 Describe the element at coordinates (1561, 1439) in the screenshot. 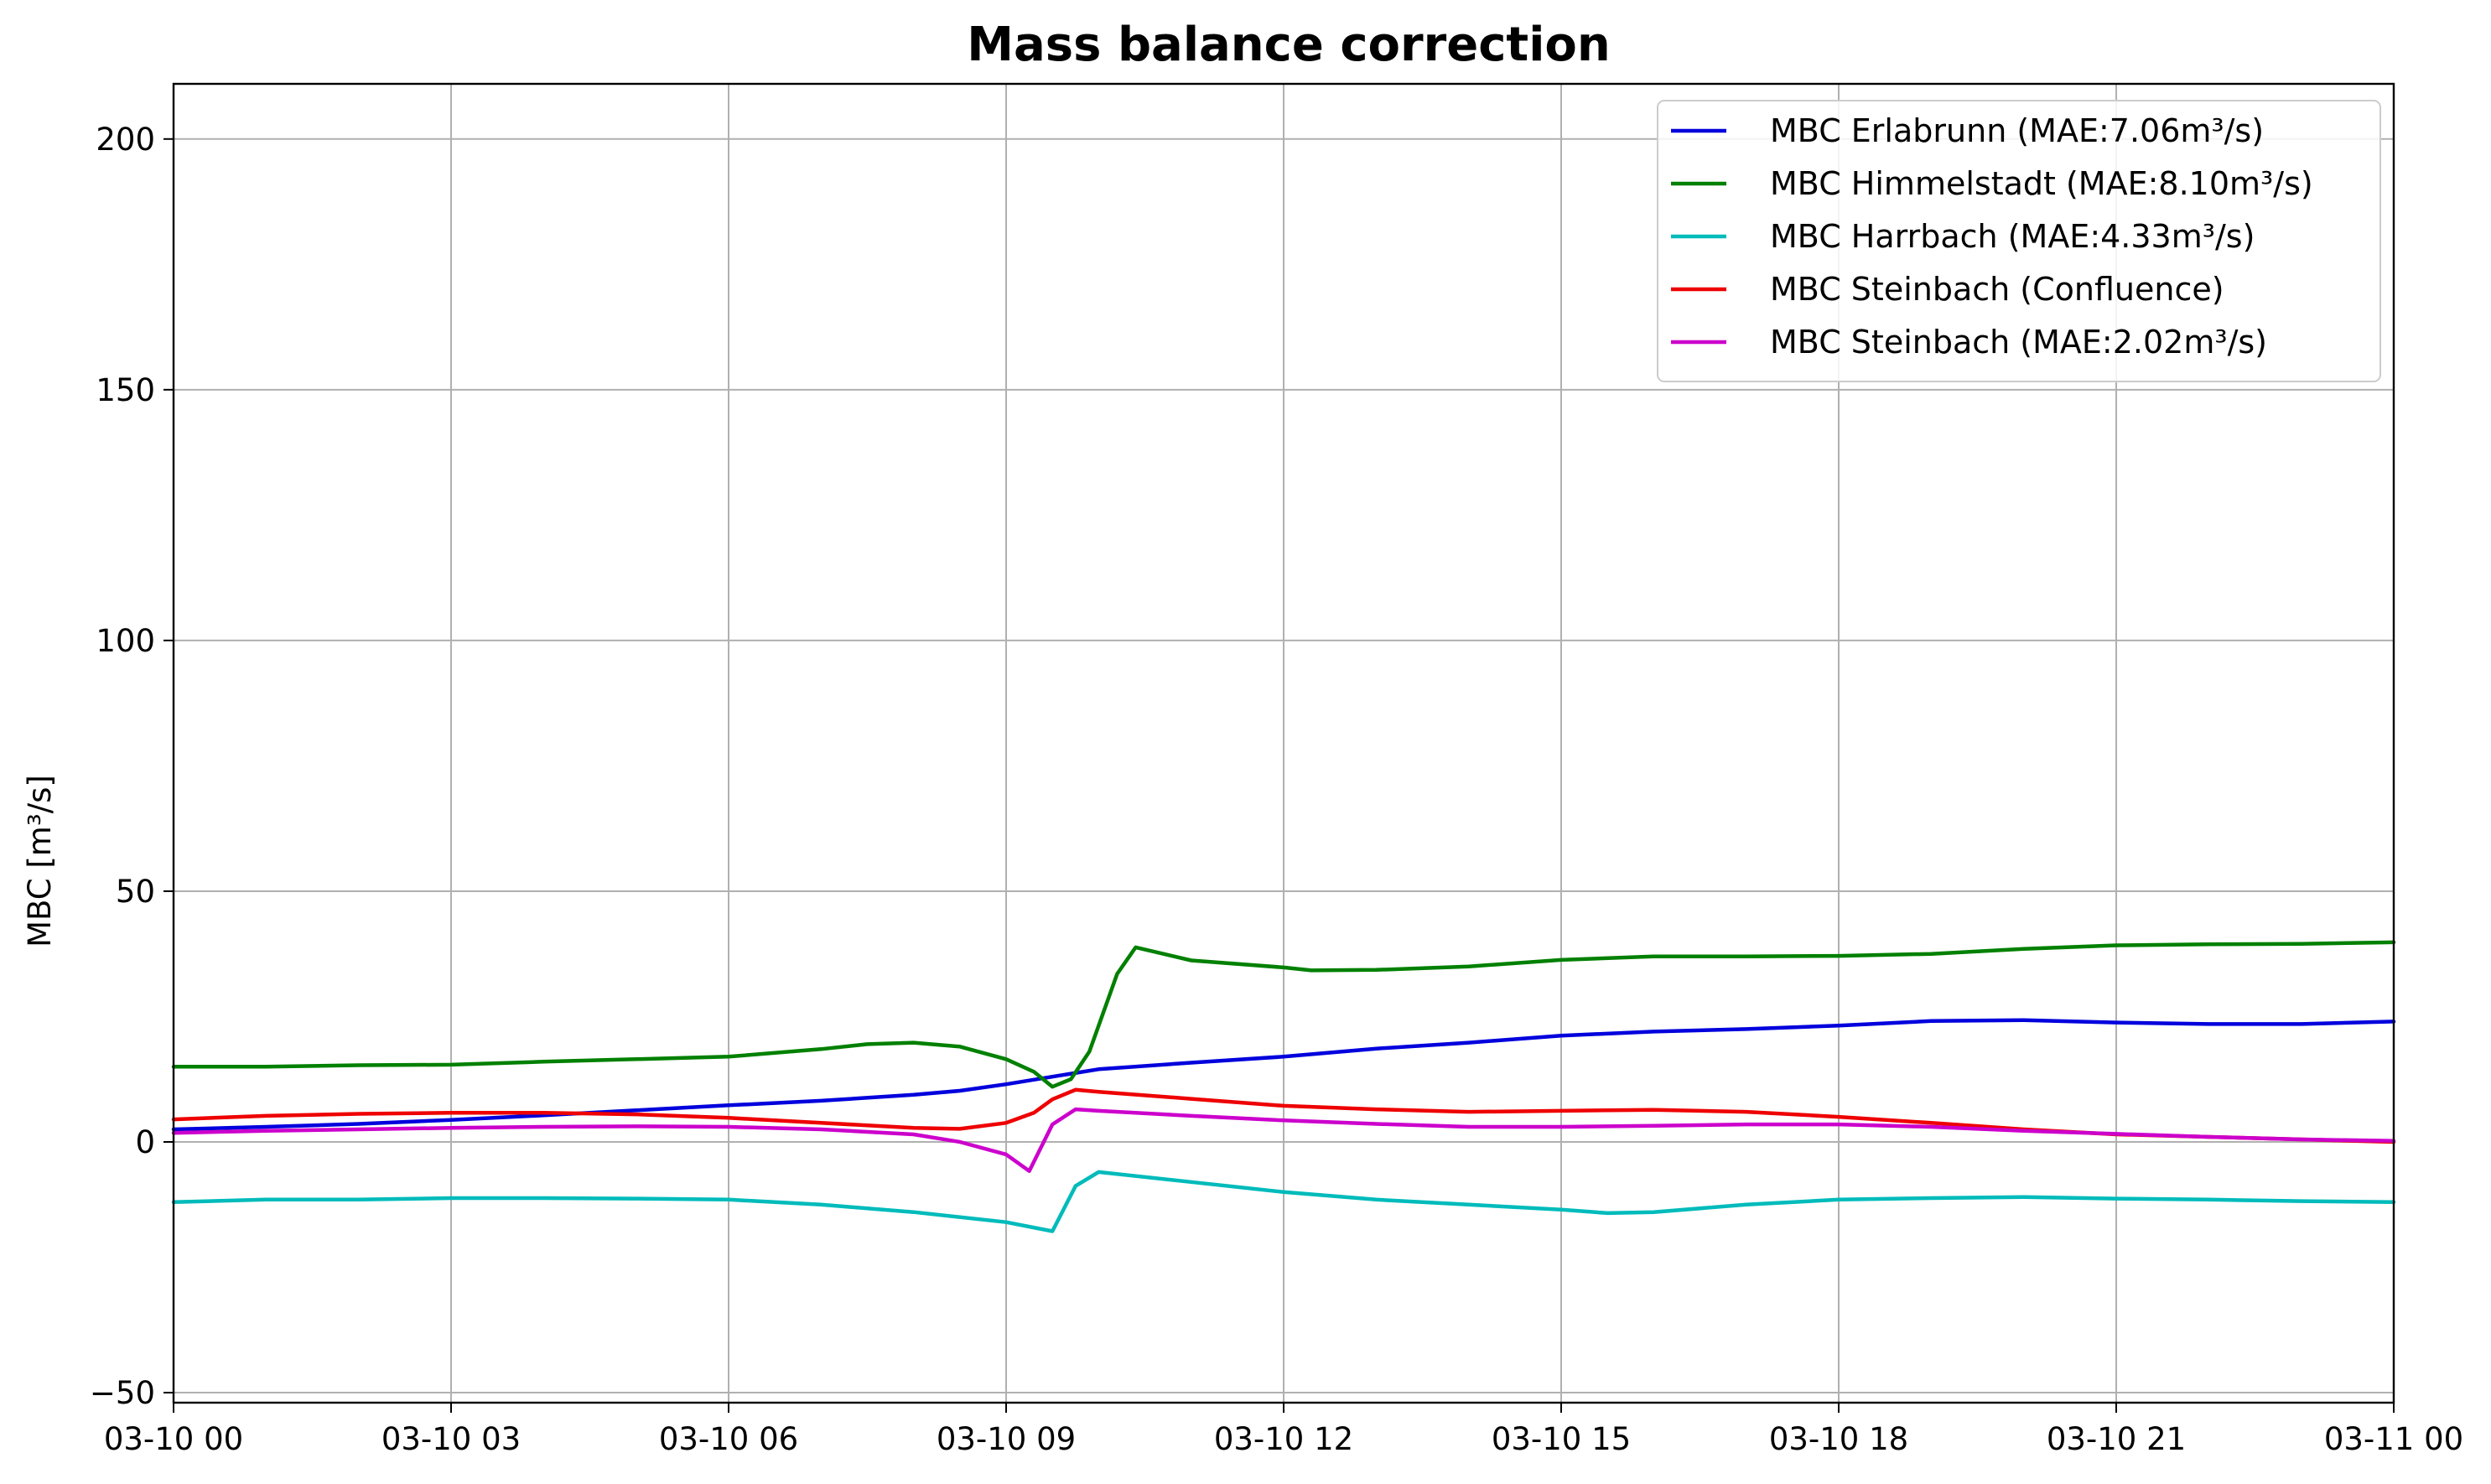

I see `x-tick-label: 03-10 15` at that location.